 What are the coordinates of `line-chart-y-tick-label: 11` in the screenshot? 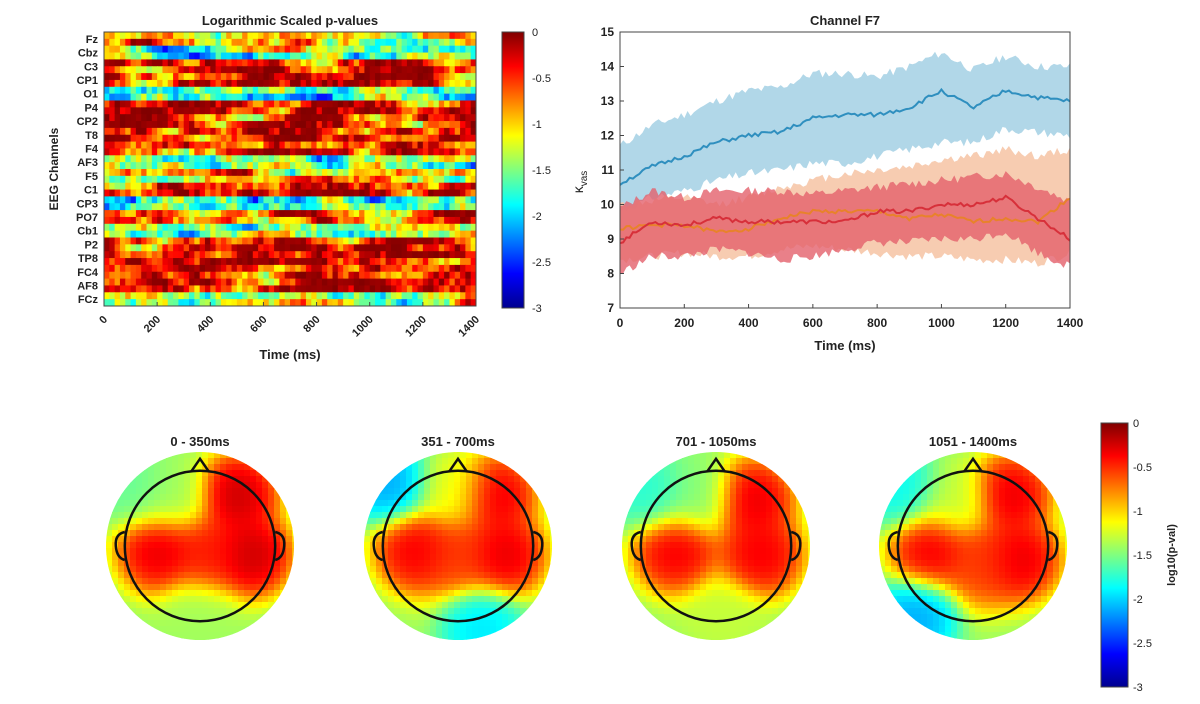 It's located at (607, 170).